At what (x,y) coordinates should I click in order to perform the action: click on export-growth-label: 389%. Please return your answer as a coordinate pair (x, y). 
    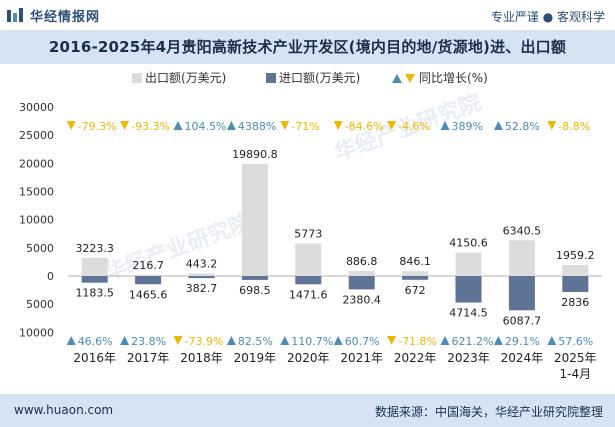
    Looking at the image, I should click on (467, 126).